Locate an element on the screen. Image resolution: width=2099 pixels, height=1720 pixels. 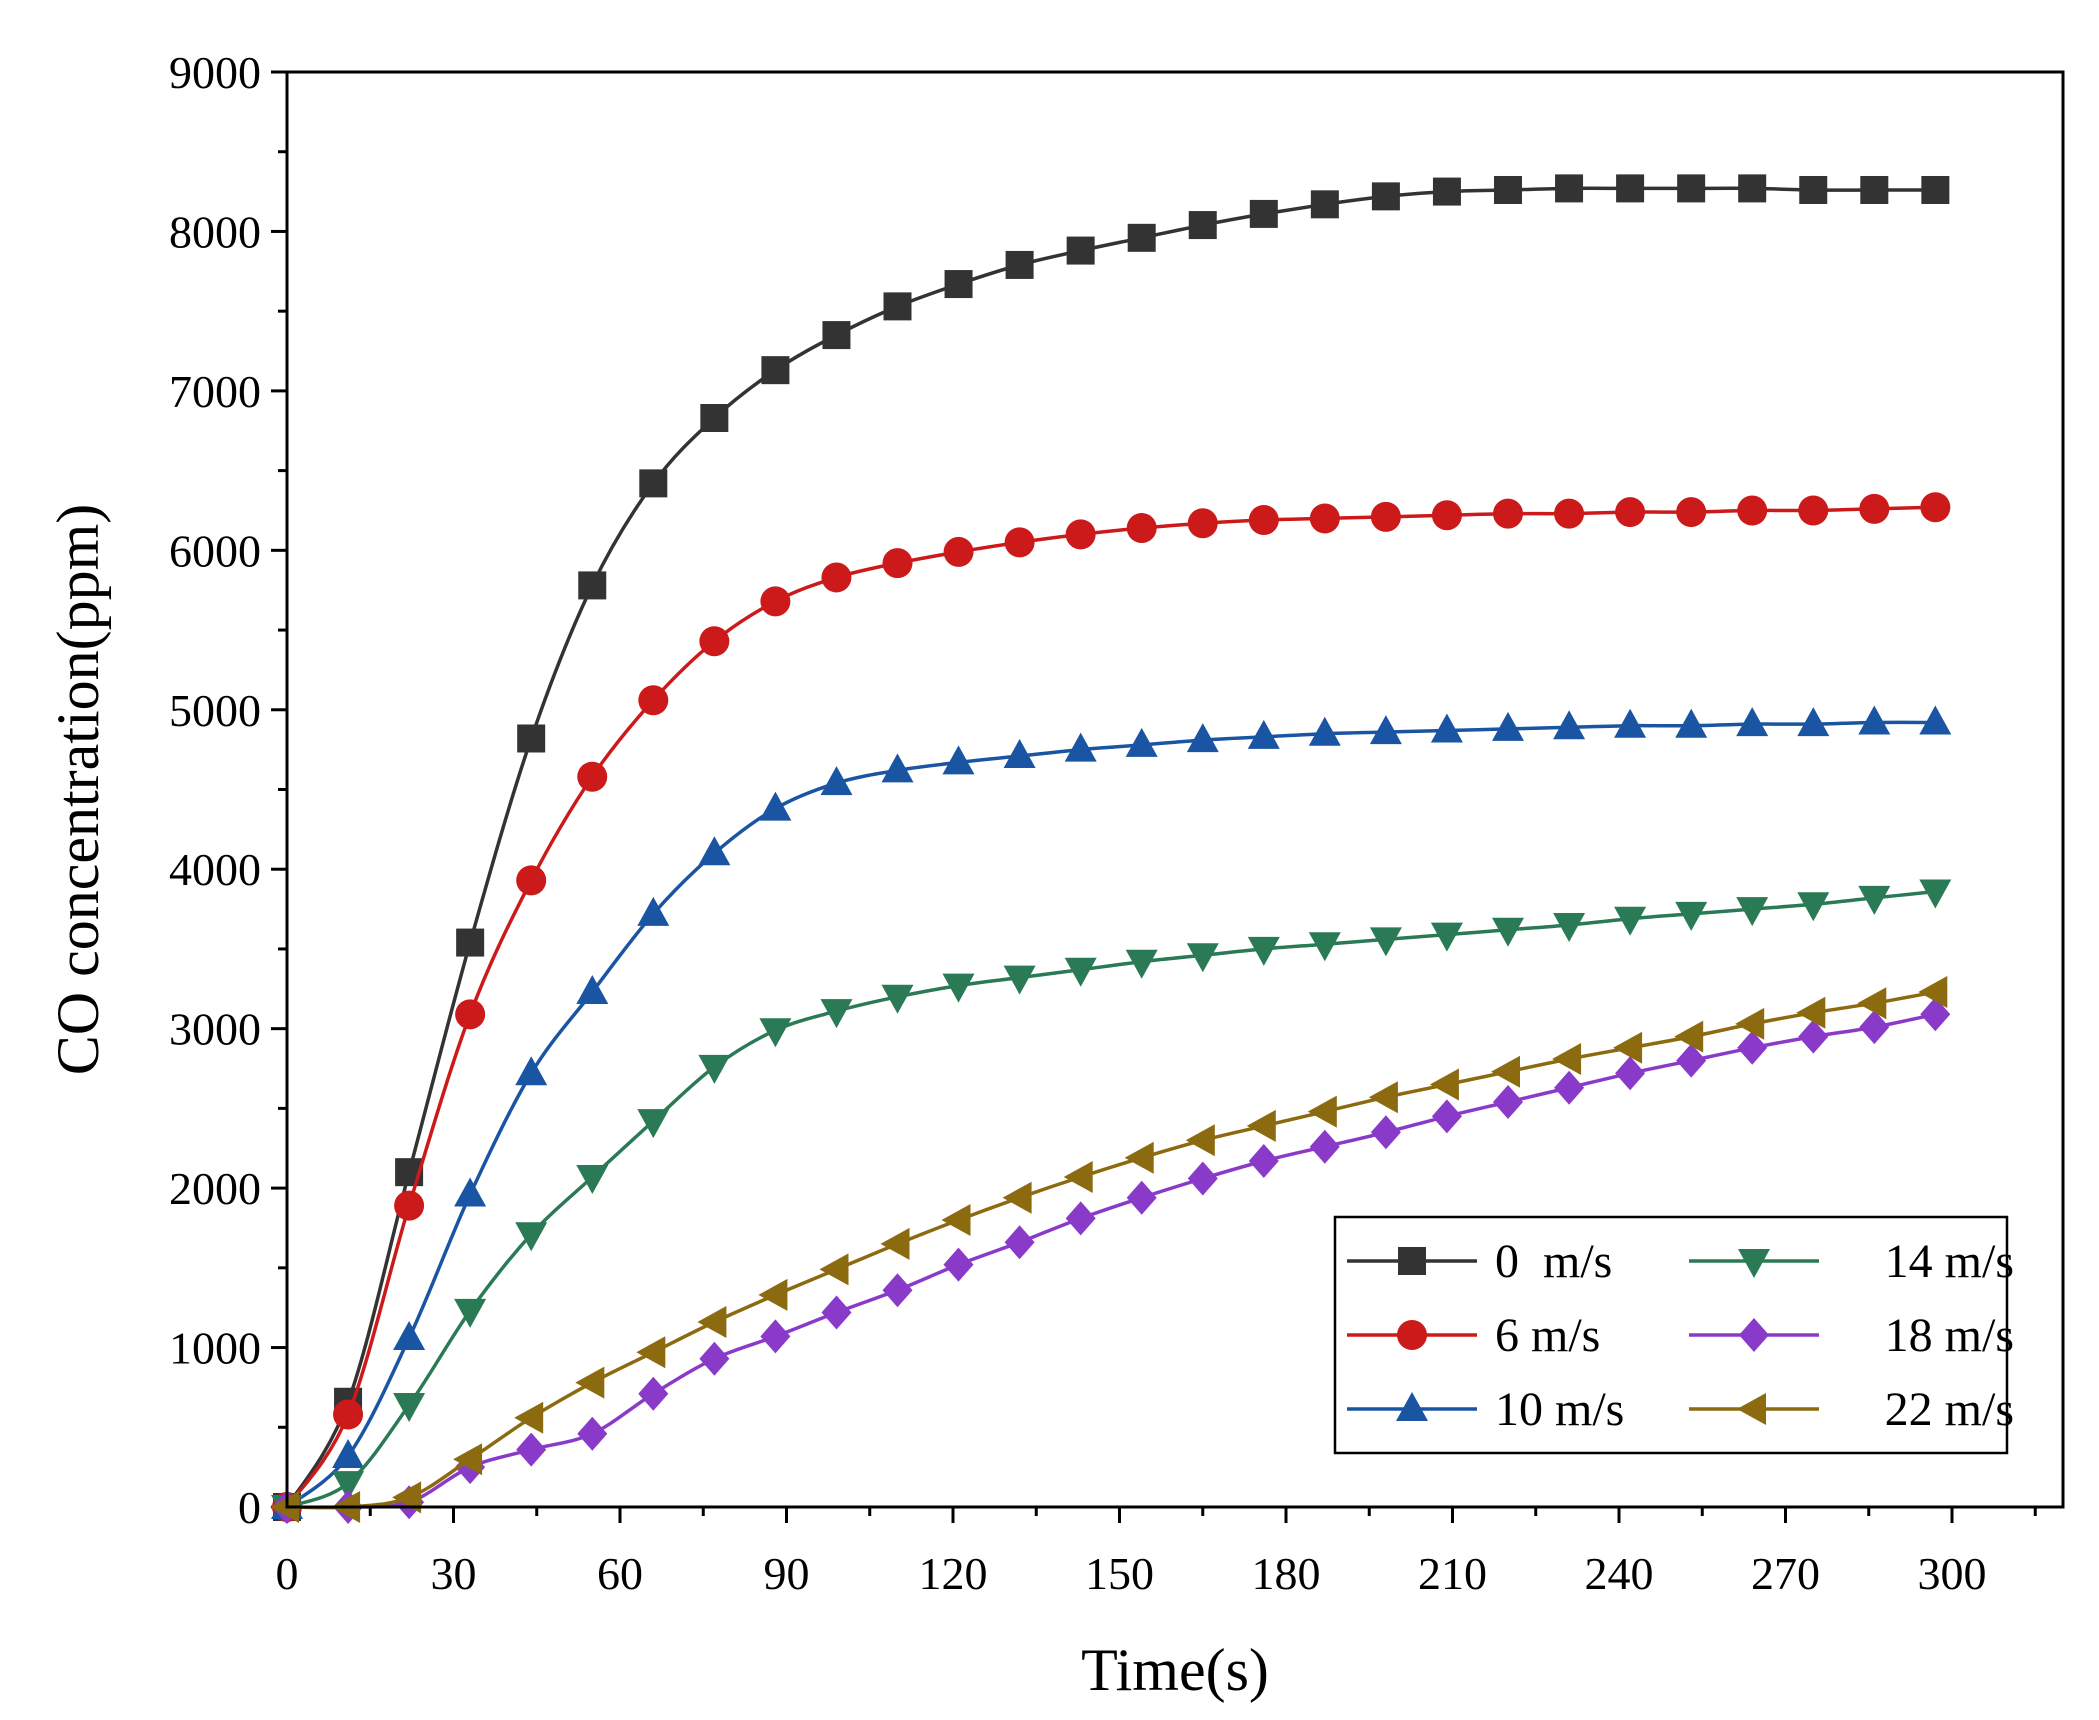
x-tick-label: 150 is located at coordinates (1119, 1573).